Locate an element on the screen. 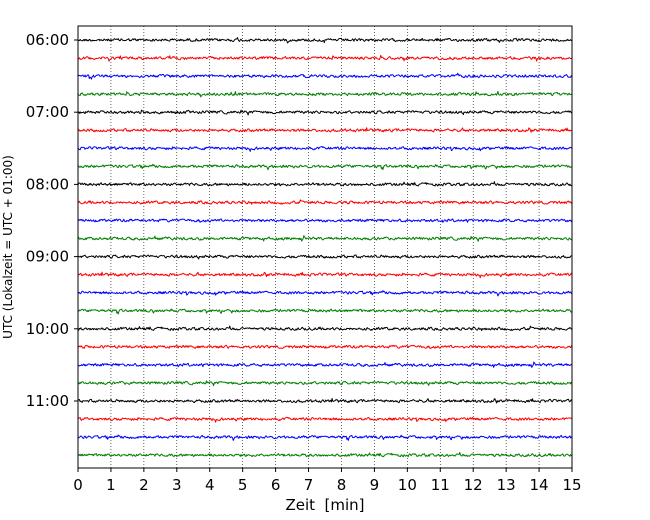  x-tick-label: 9 is located at coordinates (375, 485).